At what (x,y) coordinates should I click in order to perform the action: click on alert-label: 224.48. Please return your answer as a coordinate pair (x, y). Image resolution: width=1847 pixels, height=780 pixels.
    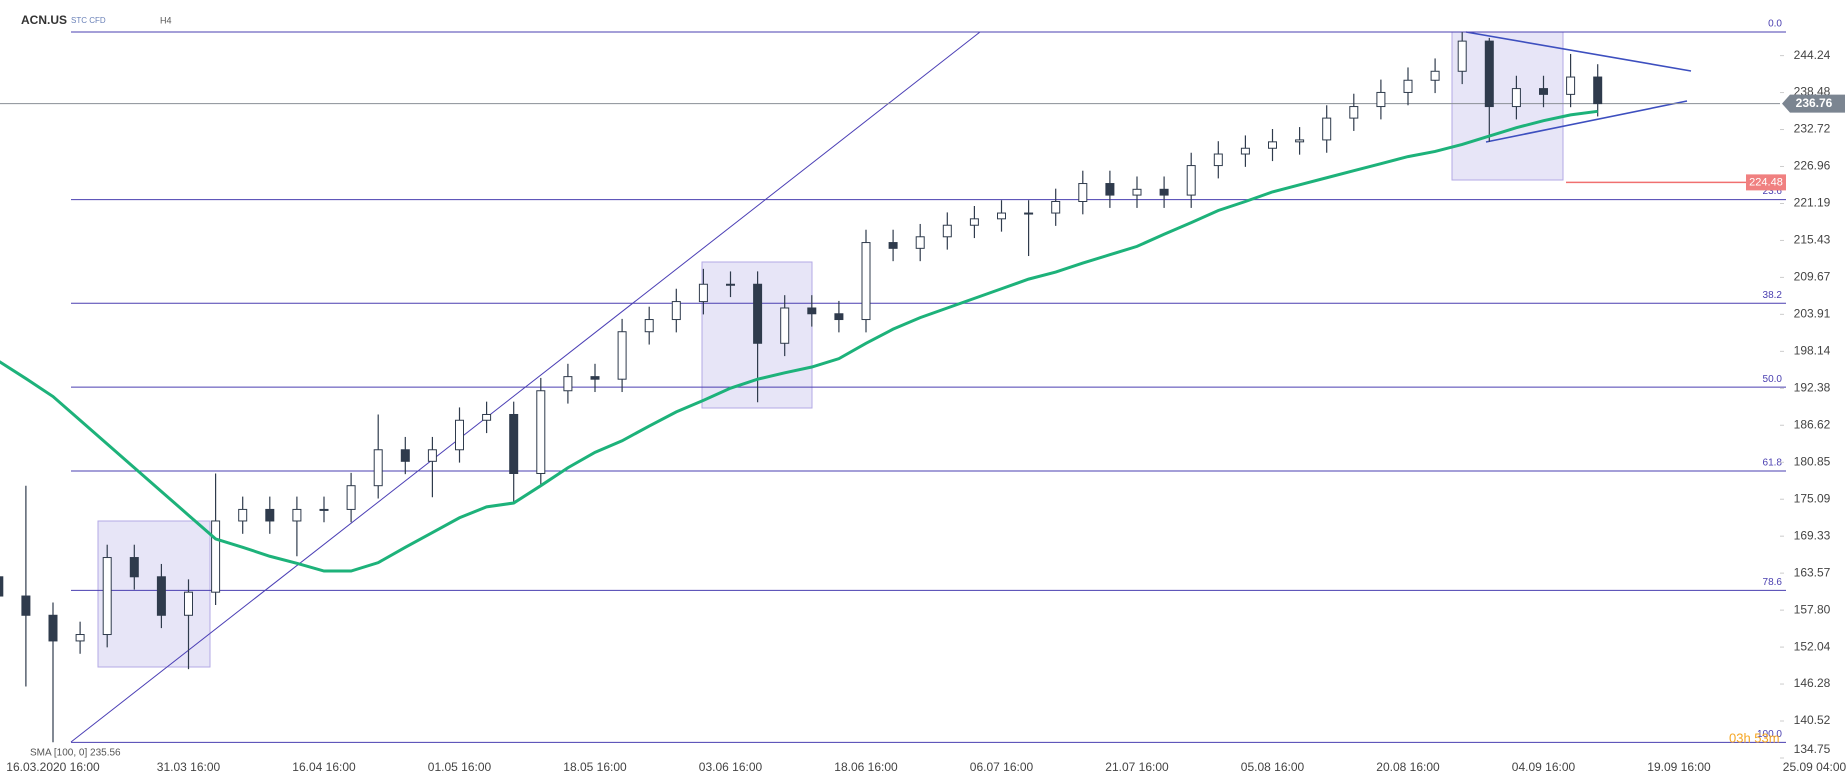
    Looking at the image, I should click on (1766, 182).